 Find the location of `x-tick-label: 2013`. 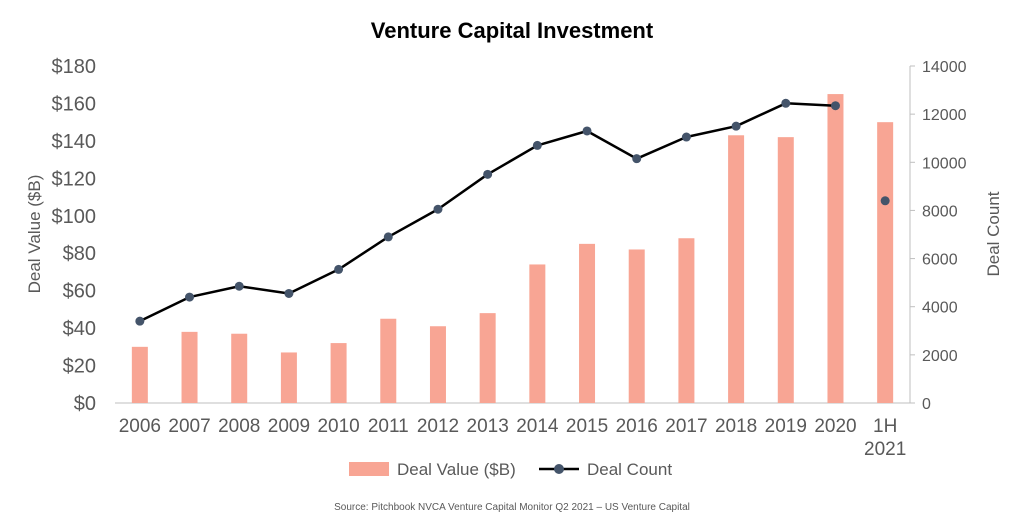

x-tick-label: 2013 is located at coordinates (488, 426).